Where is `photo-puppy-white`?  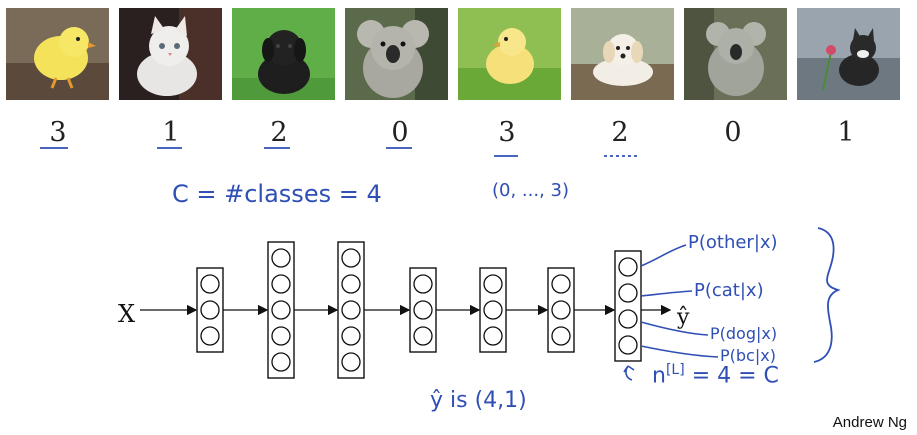 photo-puppy-white is located at coordinates (622, 54).